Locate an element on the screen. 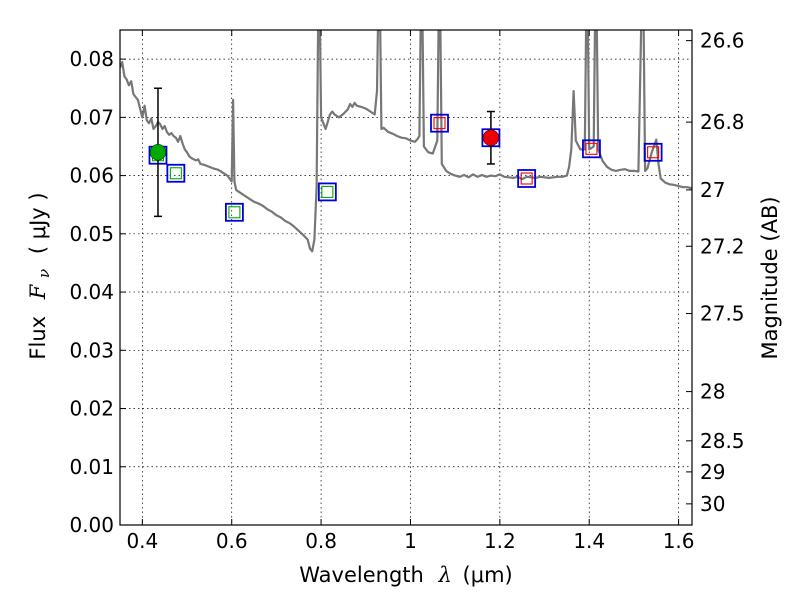 Image resolution: width=800 pixels, height=600 pixels. x-axis-label-unit: (μm) is located at coordinates (488, 575).